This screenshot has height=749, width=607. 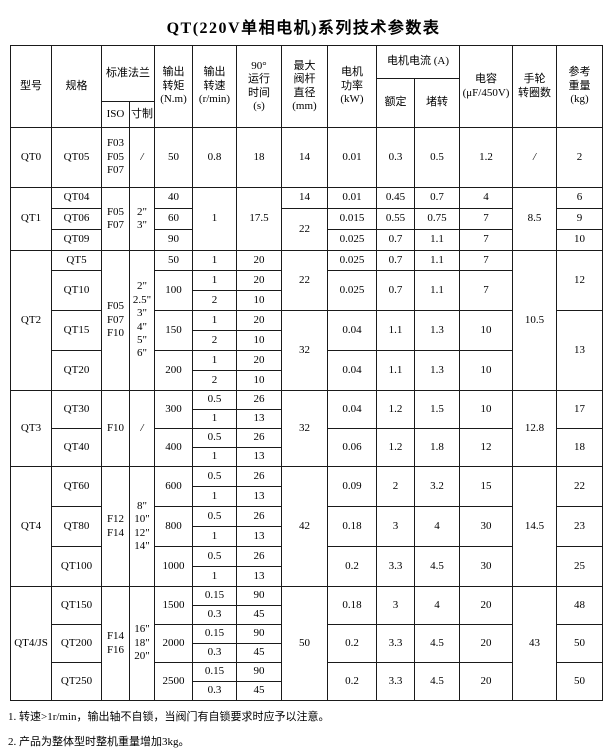 What do you see at coordinates (579, 198) in the screenshot?
I see `table-cell: 6` at bounding box center [579, 198].